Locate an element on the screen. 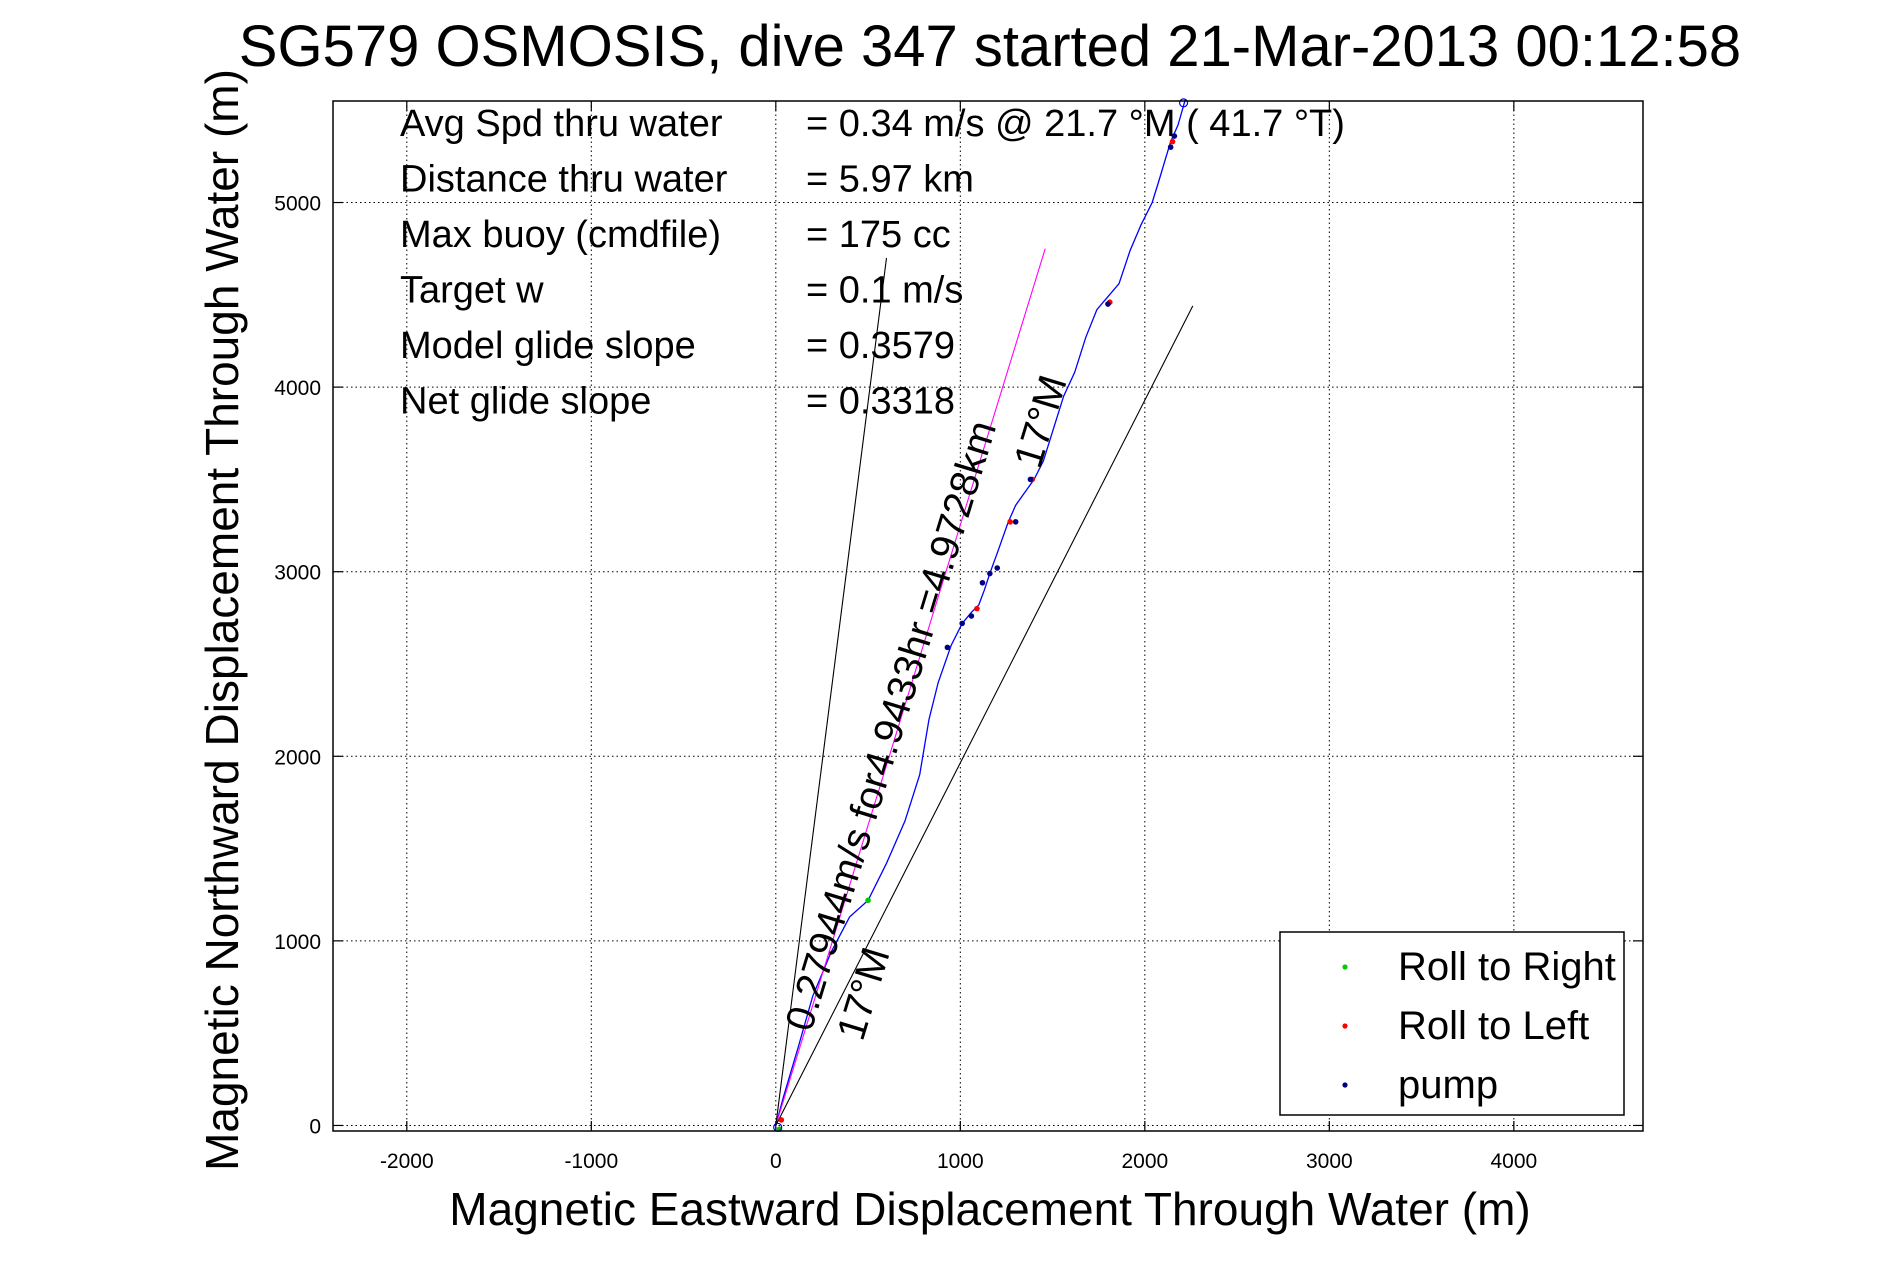  y-tick-label: 5000 is located at coordinates (297, 204).